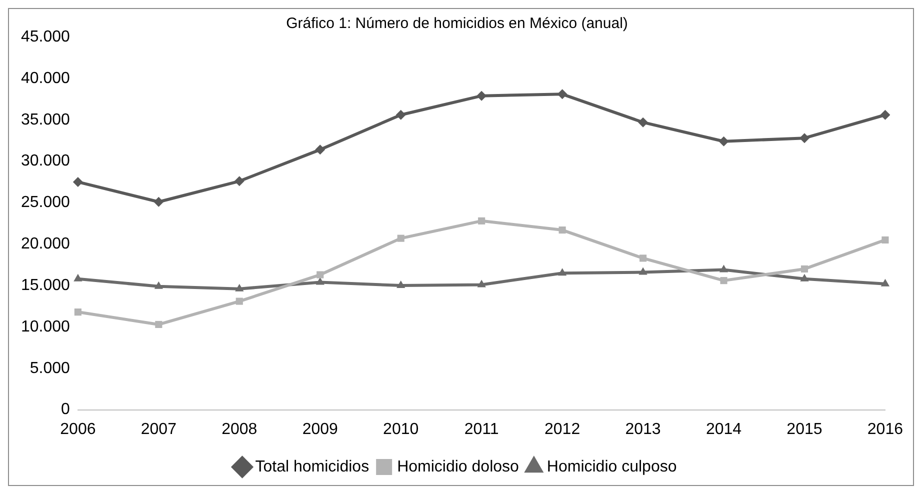 This screenshot has width=922, height=494. Describe the element at coordinates (45, 203) in the screenshot. I see `y-tick-label: 25.000` at that location.